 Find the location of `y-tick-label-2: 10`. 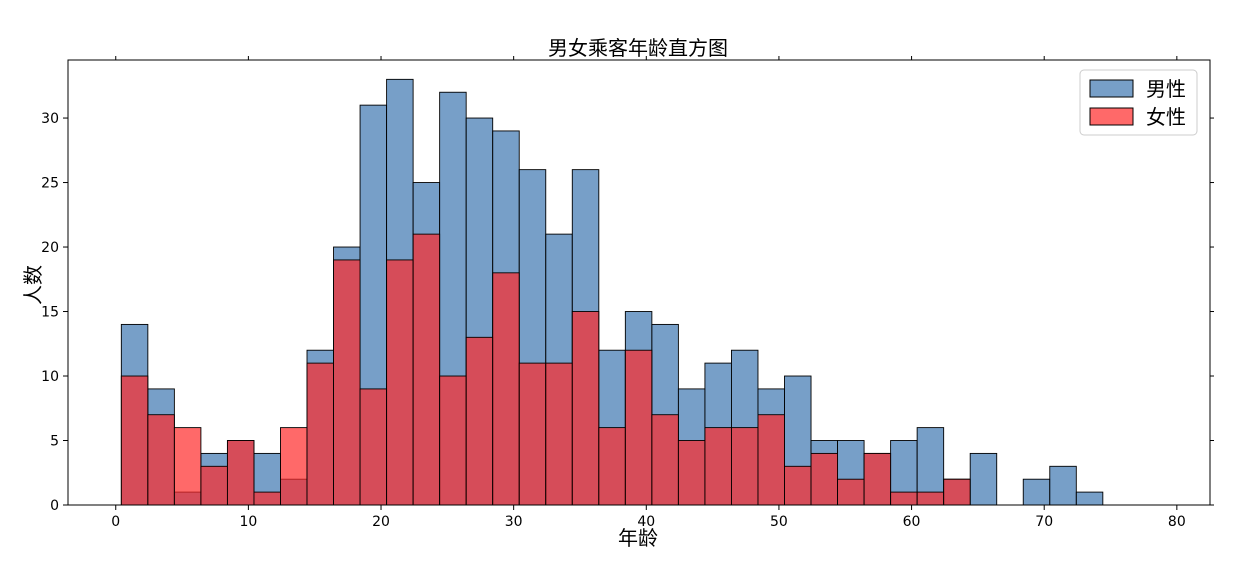

y-tick-label-2: 10 is located at coordinates (50, 377).